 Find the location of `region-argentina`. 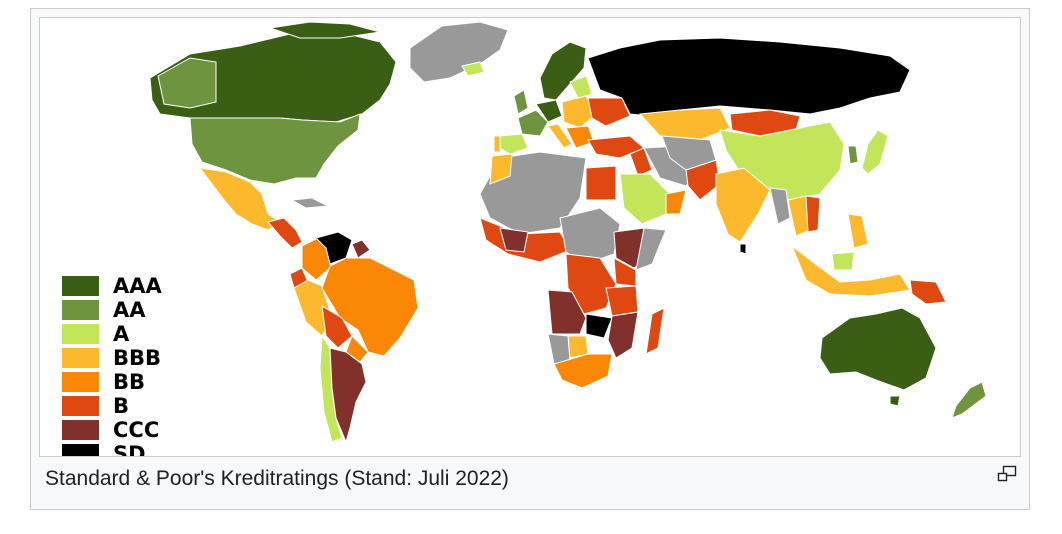

region-argentina is located at coordinates (348, 395).